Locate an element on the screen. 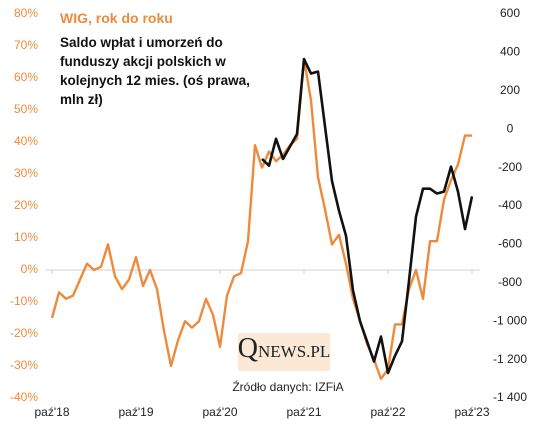 The height and width of the screenshot is (435, 540). y-tick-label: -40% is located at coordinates (24, 397).